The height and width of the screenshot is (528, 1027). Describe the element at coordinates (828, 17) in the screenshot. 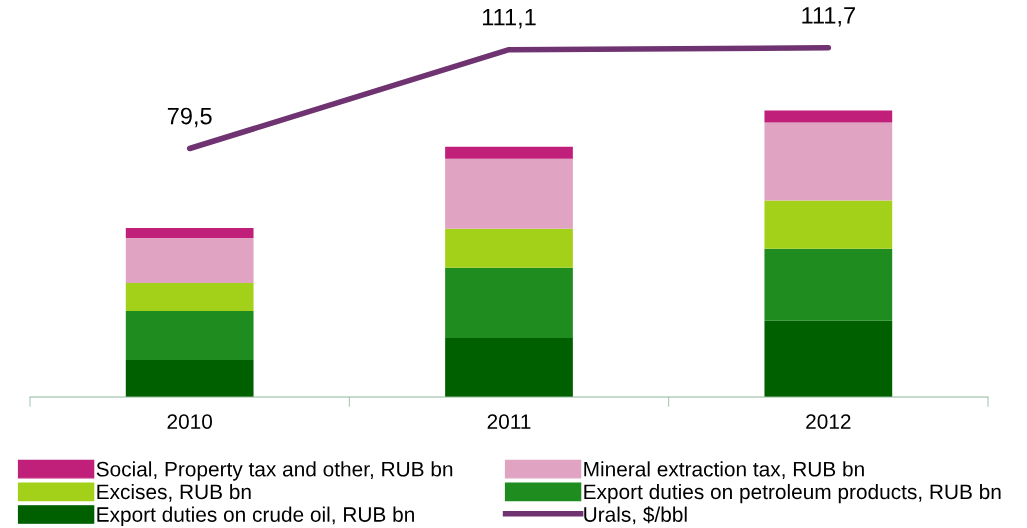

I see `data-label: 111,7` at that location.